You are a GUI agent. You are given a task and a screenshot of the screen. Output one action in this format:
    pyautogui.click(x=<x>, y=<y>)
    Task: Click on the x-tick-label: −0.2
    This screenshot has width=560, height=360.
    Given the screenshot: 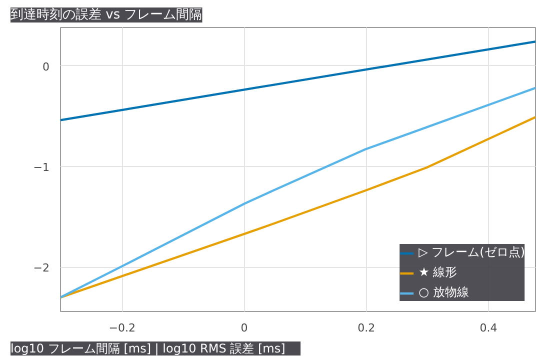 What is the action you would take?
    pyautogui.click(x=122, y=328)
    